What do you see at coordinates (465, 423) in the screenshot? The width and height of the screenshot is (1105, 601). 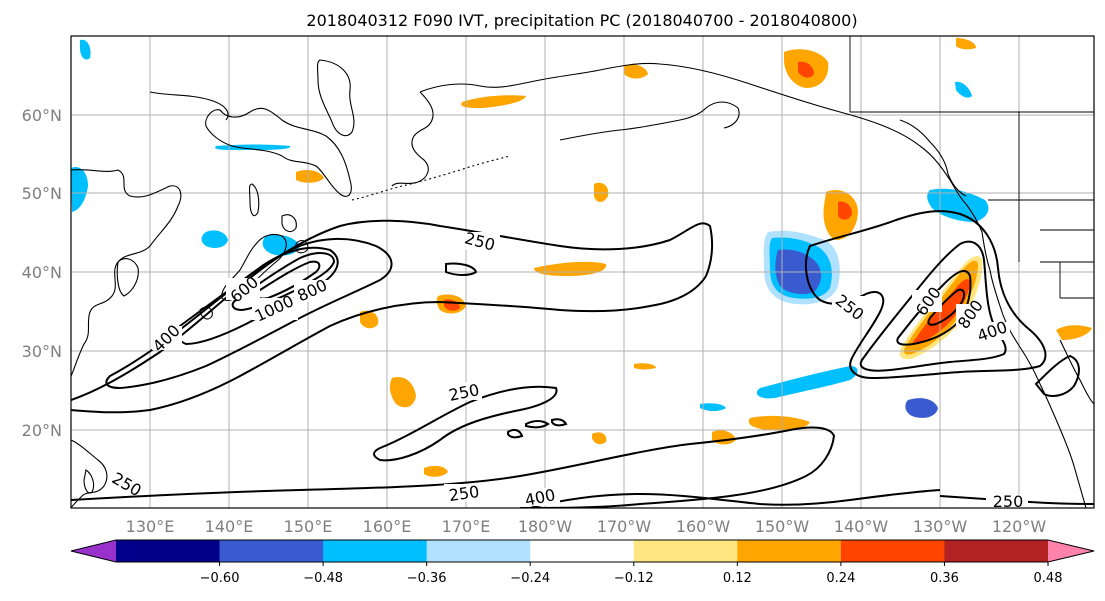 I see `ivt-contour-250-south` at bounding box center [465, 423].